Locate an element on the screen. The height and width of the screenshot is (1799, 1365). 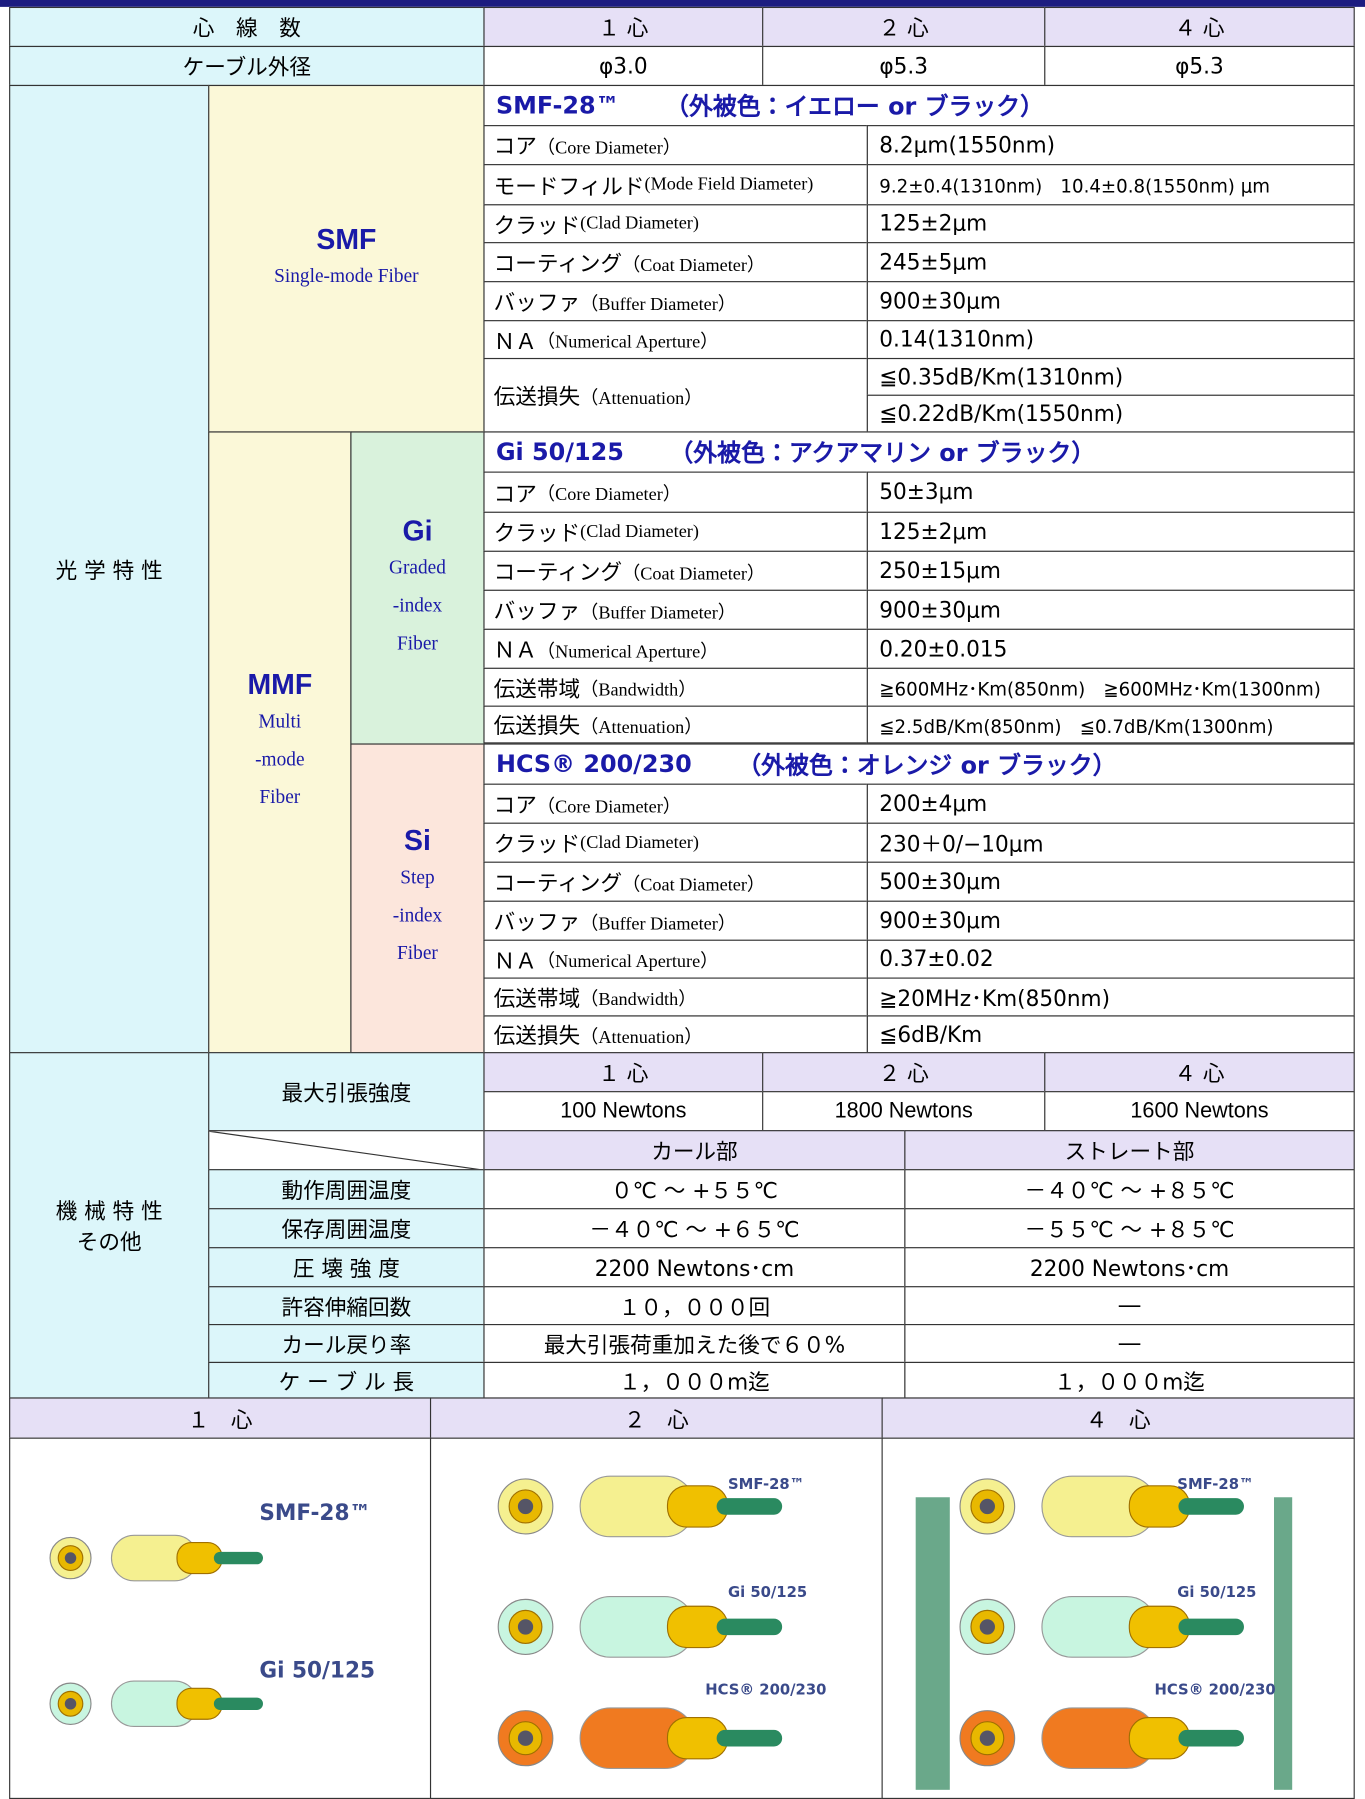
property-value: 250±15μm is located at coordinates (1110, 570).